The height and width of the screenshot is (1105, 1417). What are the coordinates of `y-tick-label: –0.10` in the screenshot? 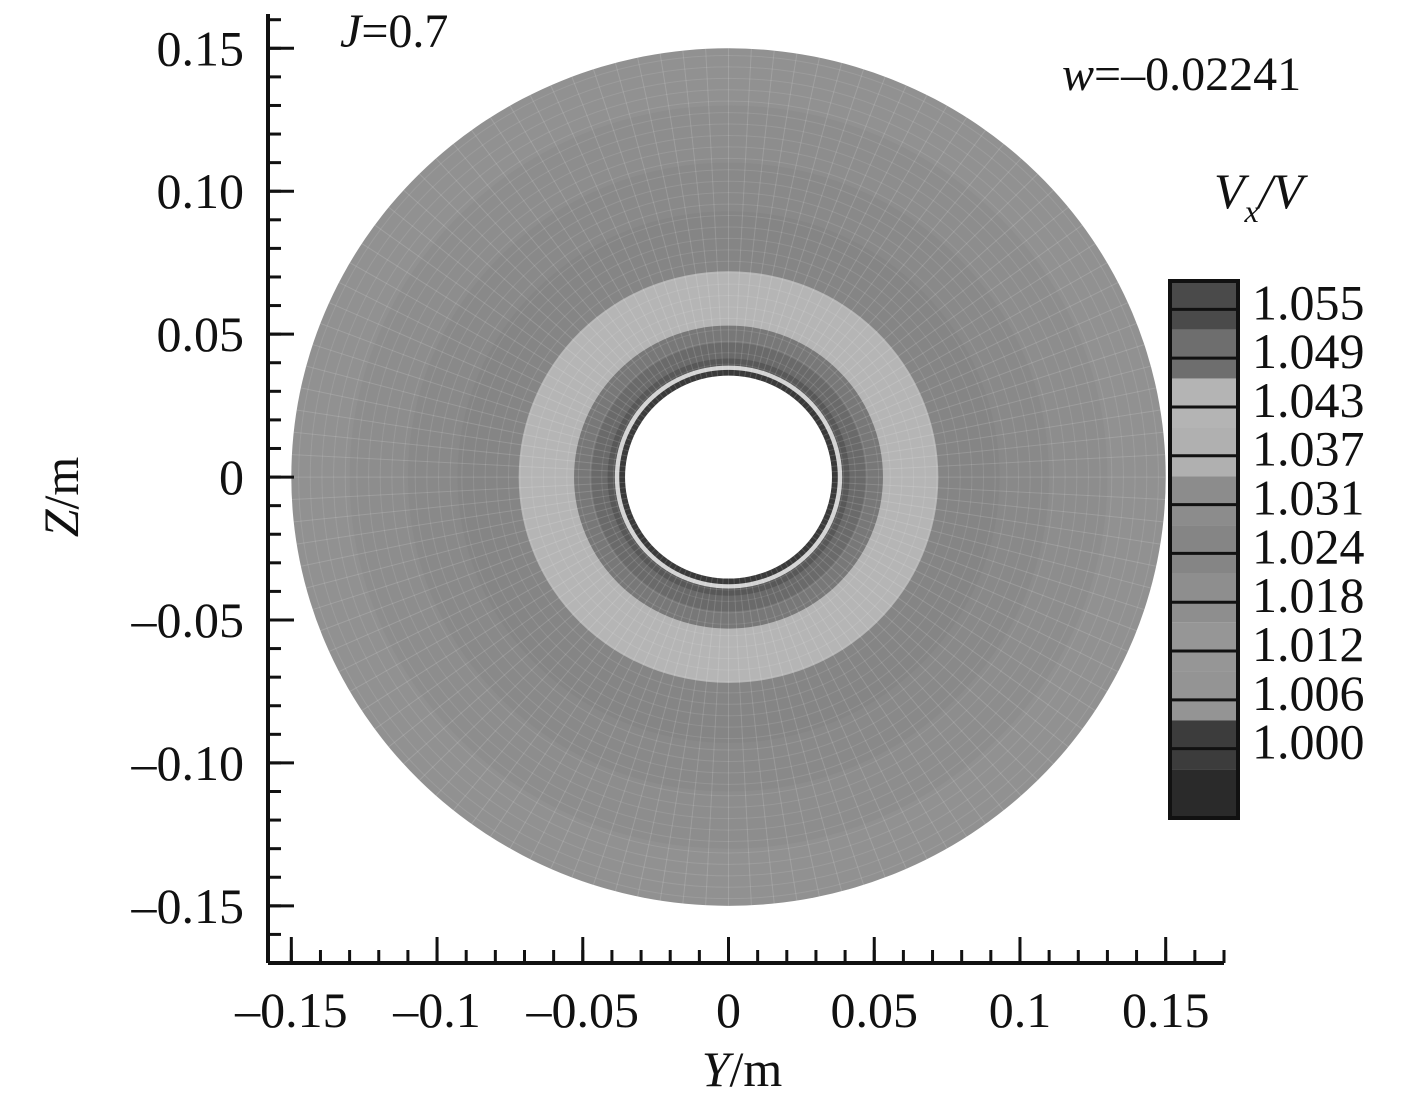 It's located at (188, 763).